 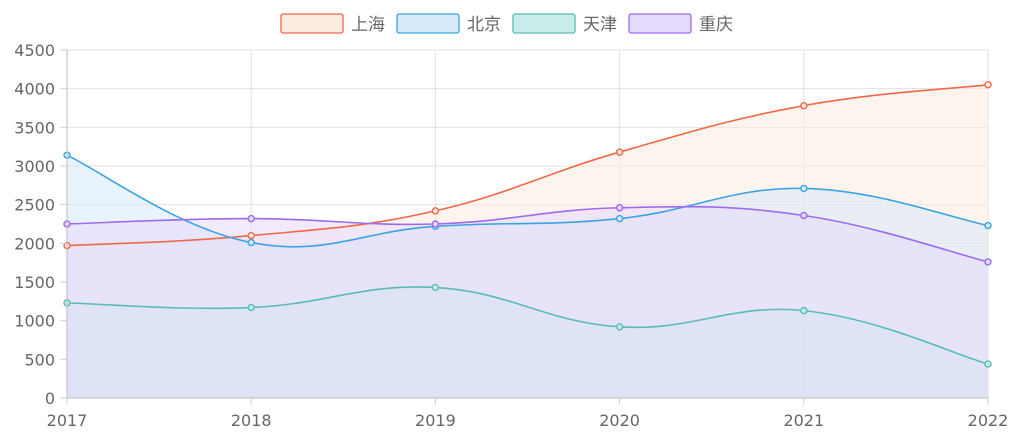 What do you see at coordinates (988, 420) in the screenshot?
I see `x-tick-label: 2022` at bounding box center [988, 420].